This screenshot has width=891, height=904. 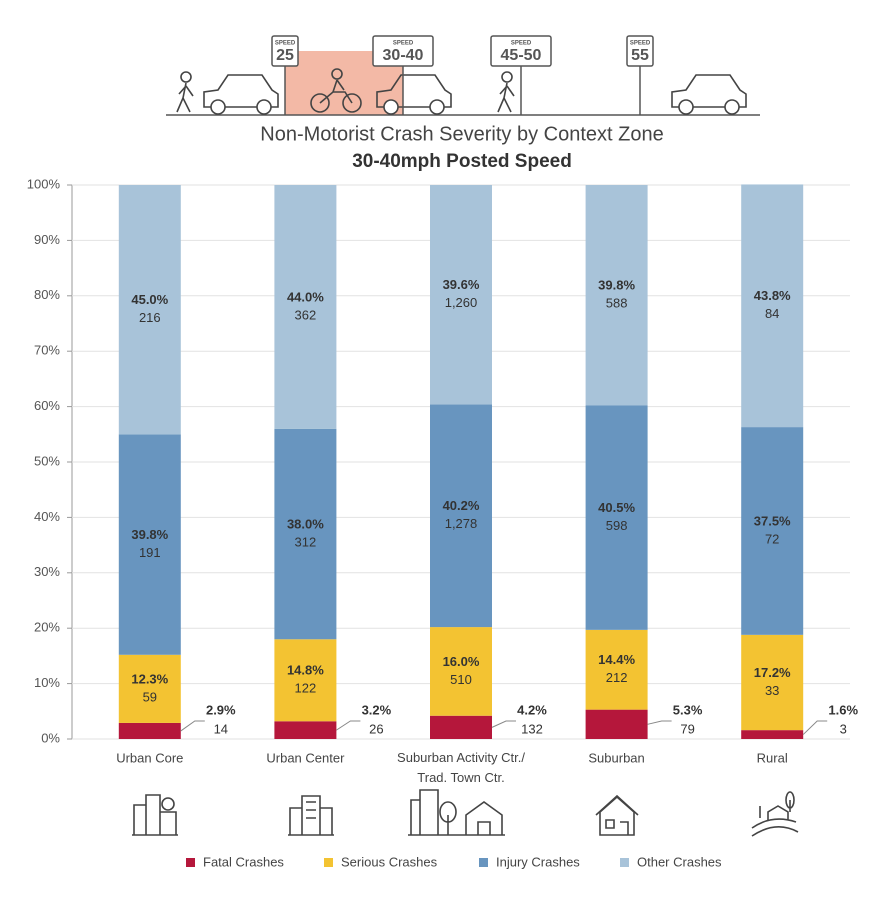 I want to click on category-icons, so click(x=465, y=813).